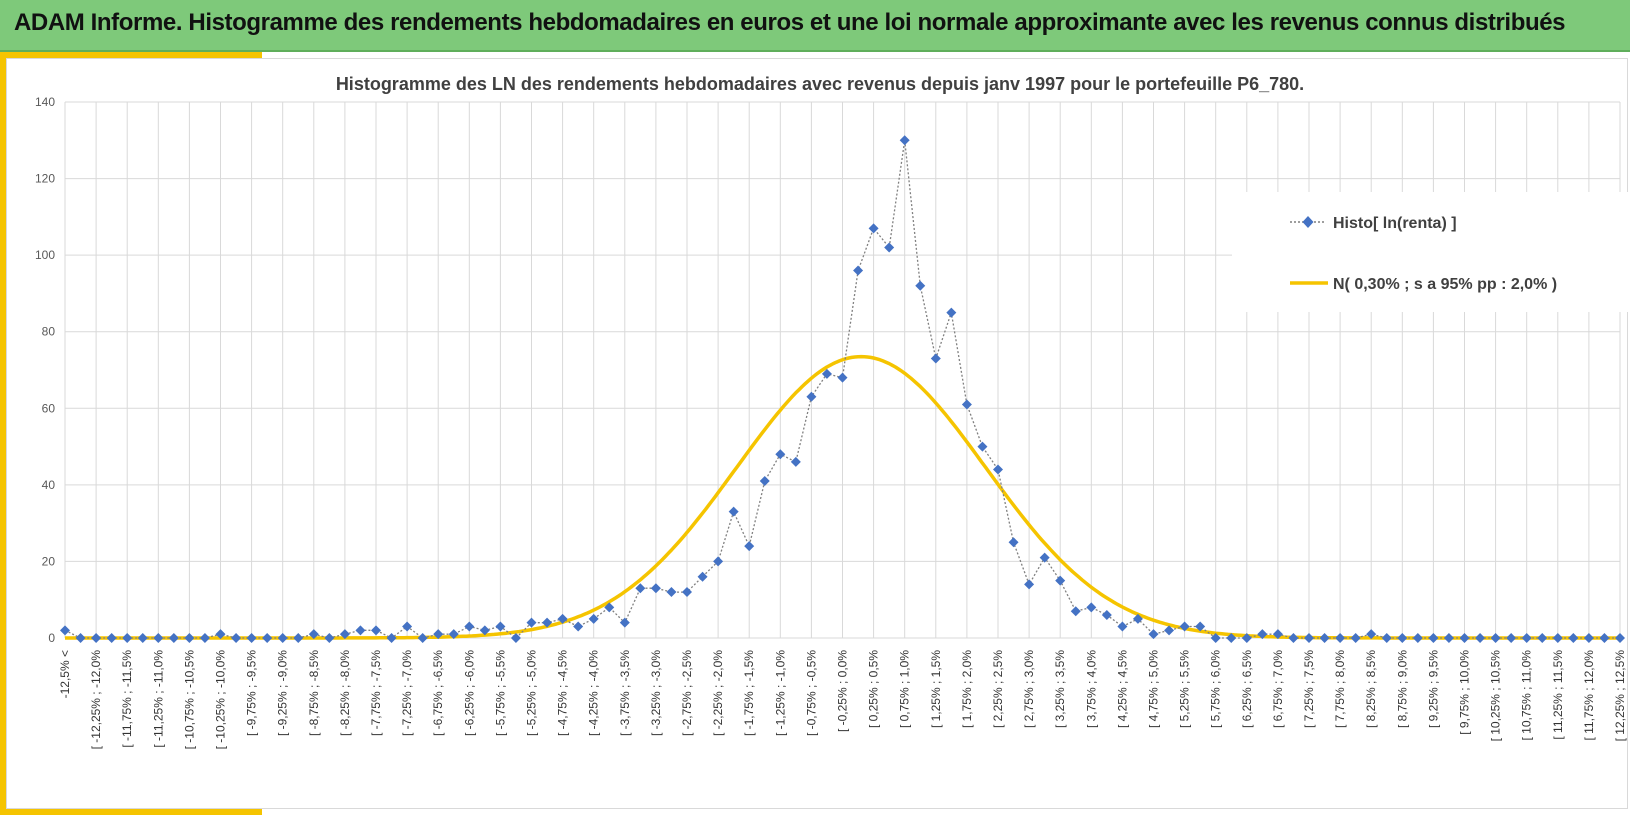  What do you see at coordinates (45, 102) in the screenshot?
I see `y-tick-label: 140` at bounding box center [45, 102].